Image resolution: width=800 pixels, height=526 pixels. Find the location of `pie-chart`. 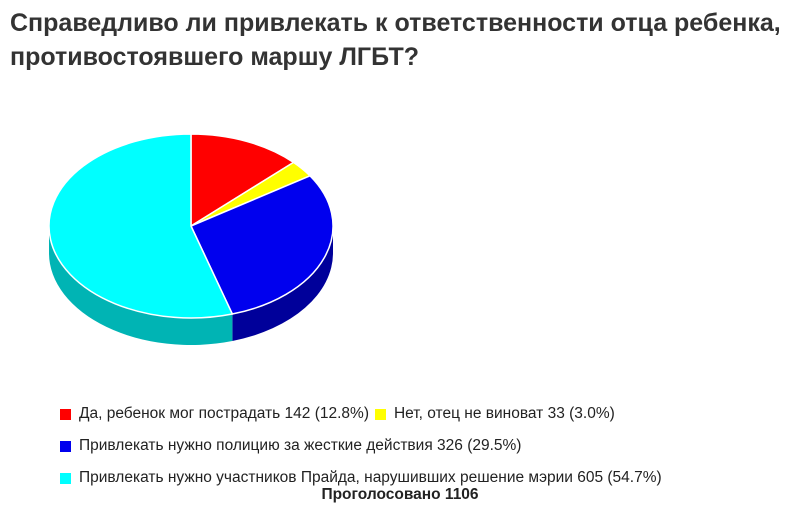

pie-chart is located at coordinates (191, 239).